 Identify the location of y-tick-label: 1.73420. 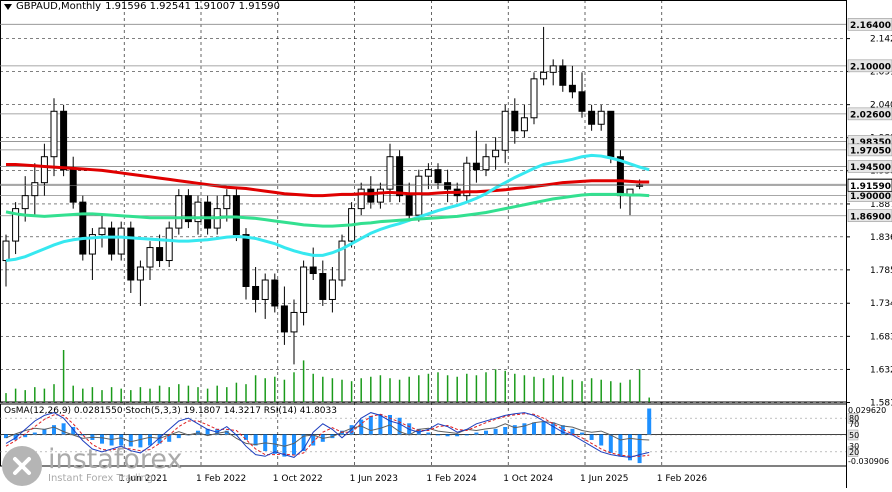
(881, 304).